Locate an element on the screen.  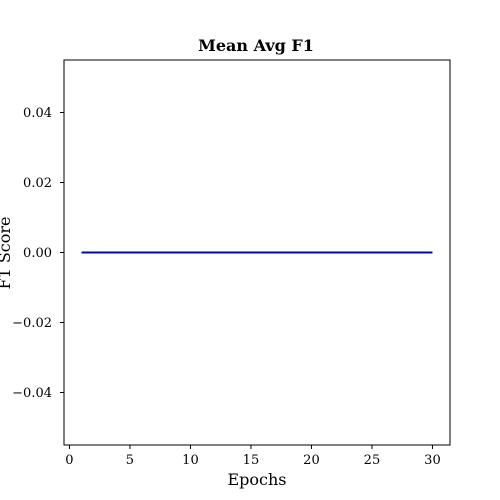
y-axis: −0.04 −0.02 0.00 0.02 0.04 is located at coordinates (38, 253).